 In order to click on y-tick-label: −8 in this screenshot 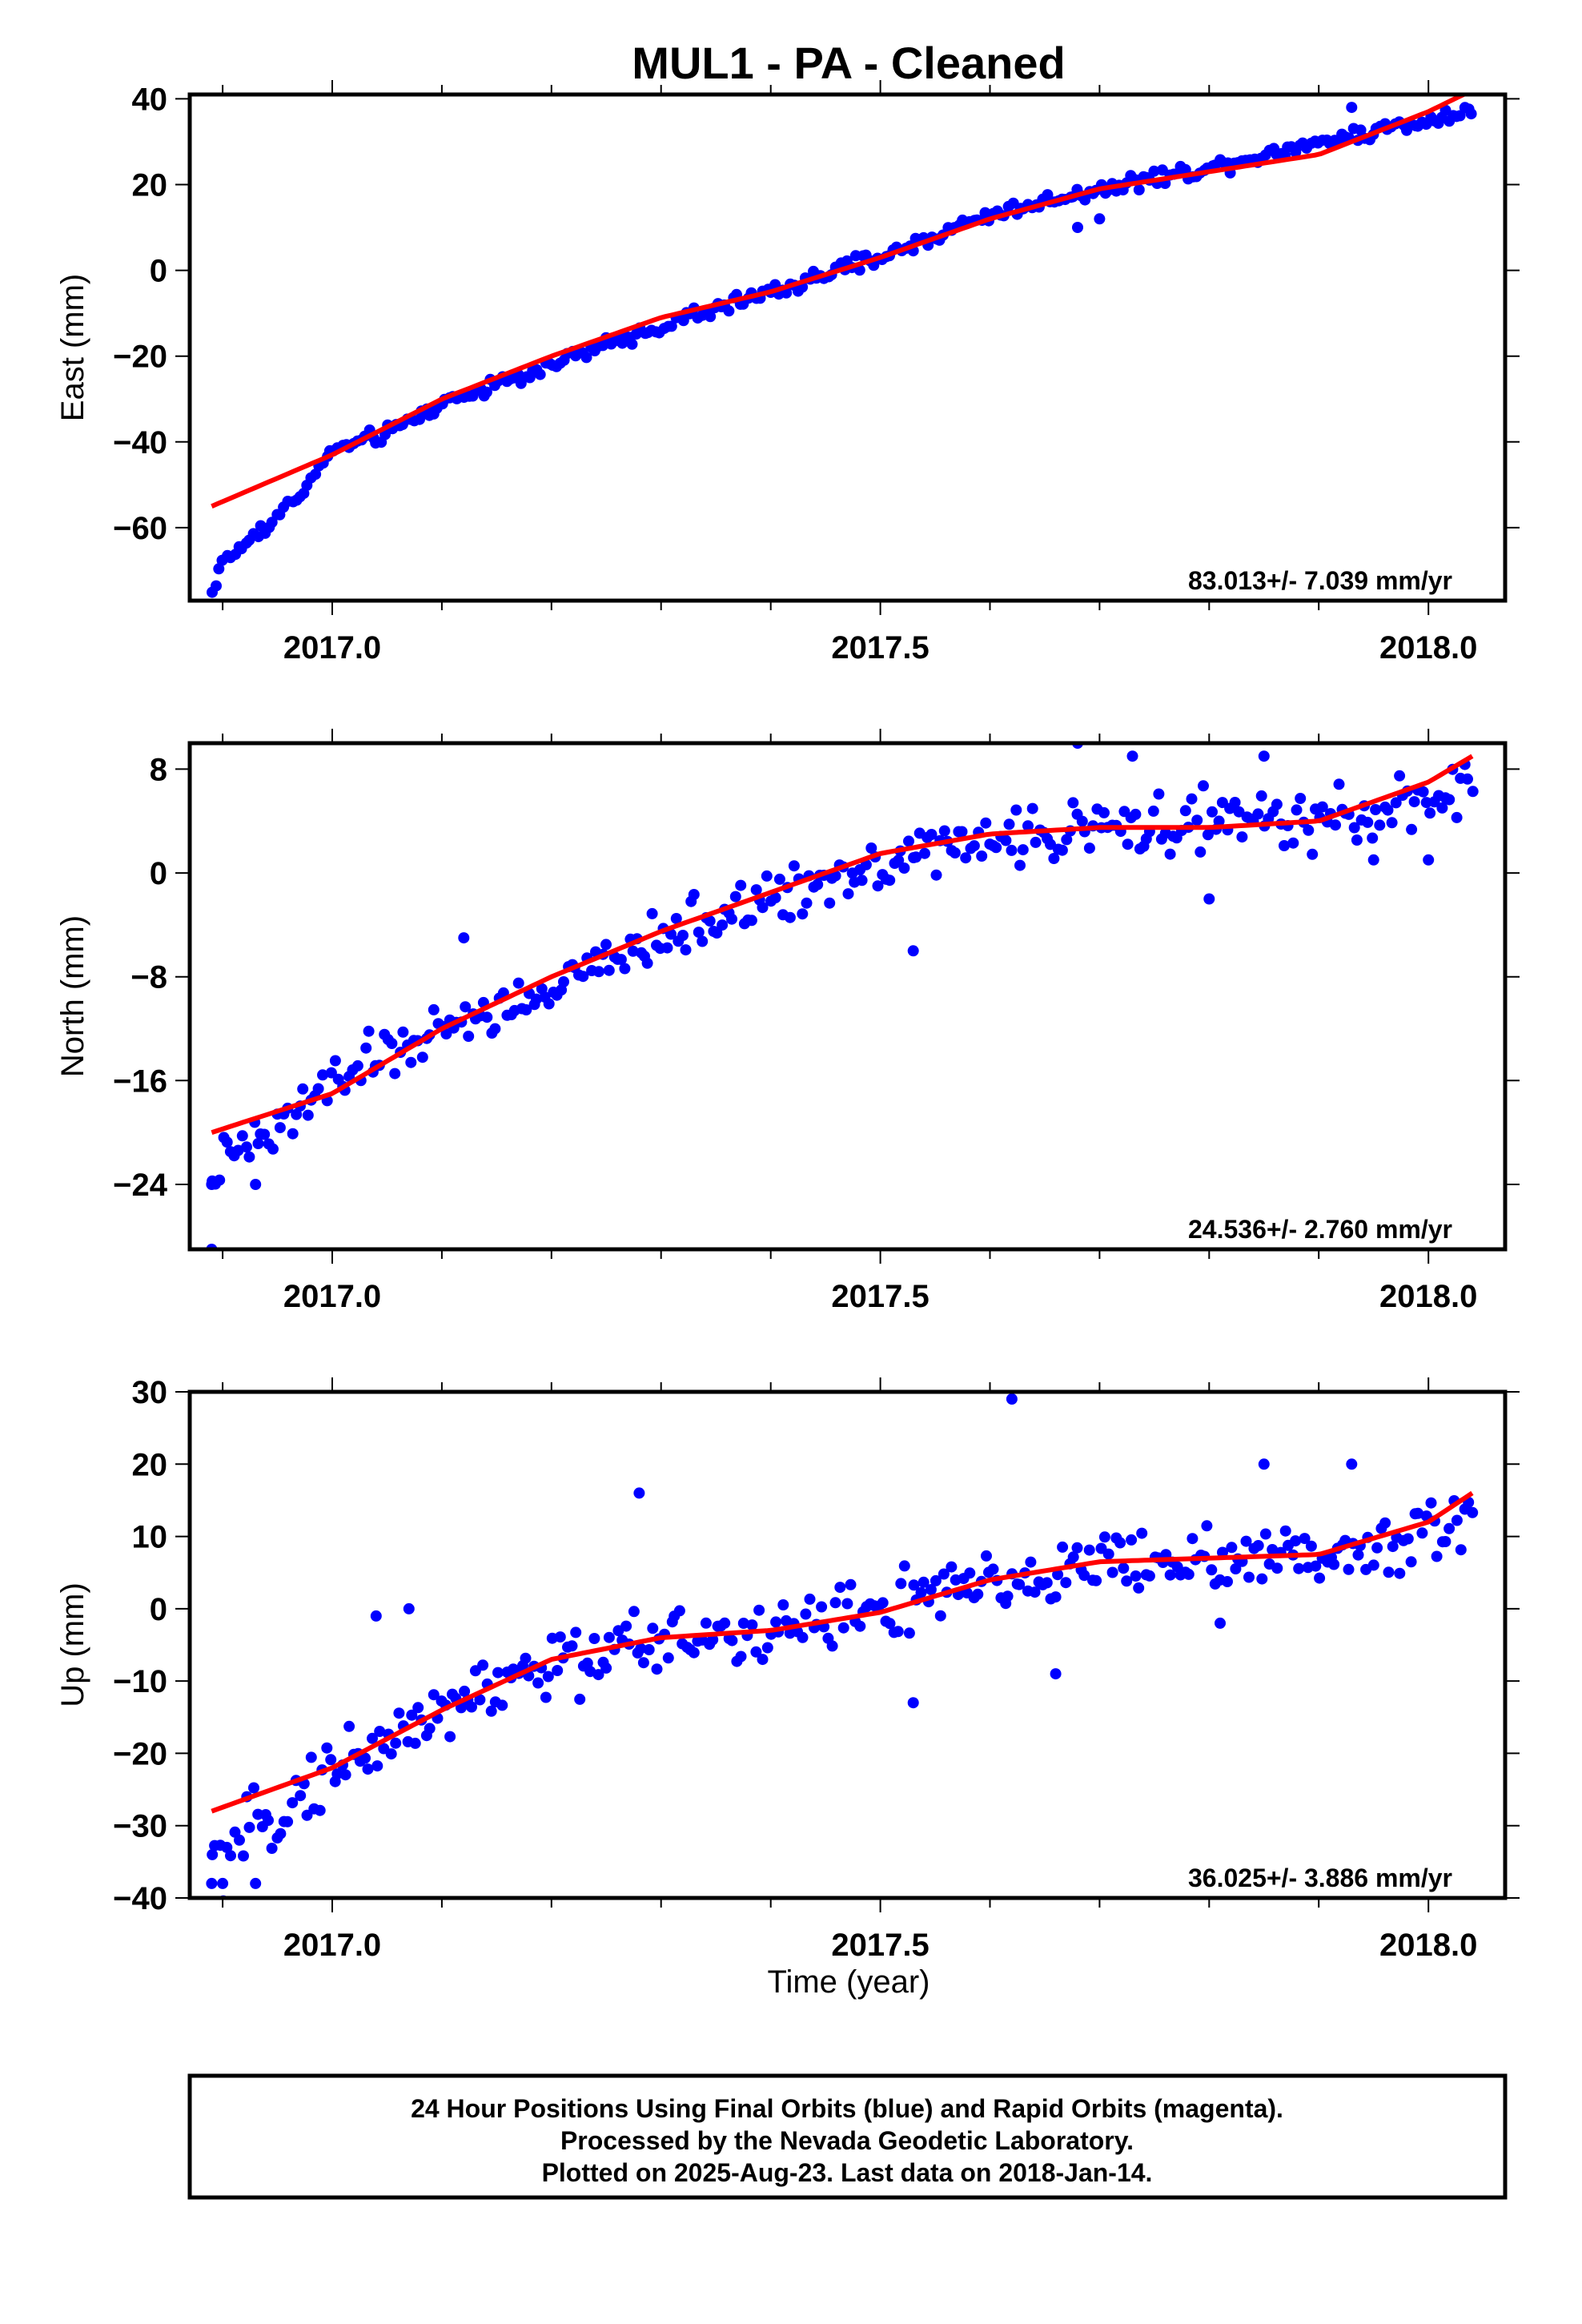, I will do `click(148, 977)`.